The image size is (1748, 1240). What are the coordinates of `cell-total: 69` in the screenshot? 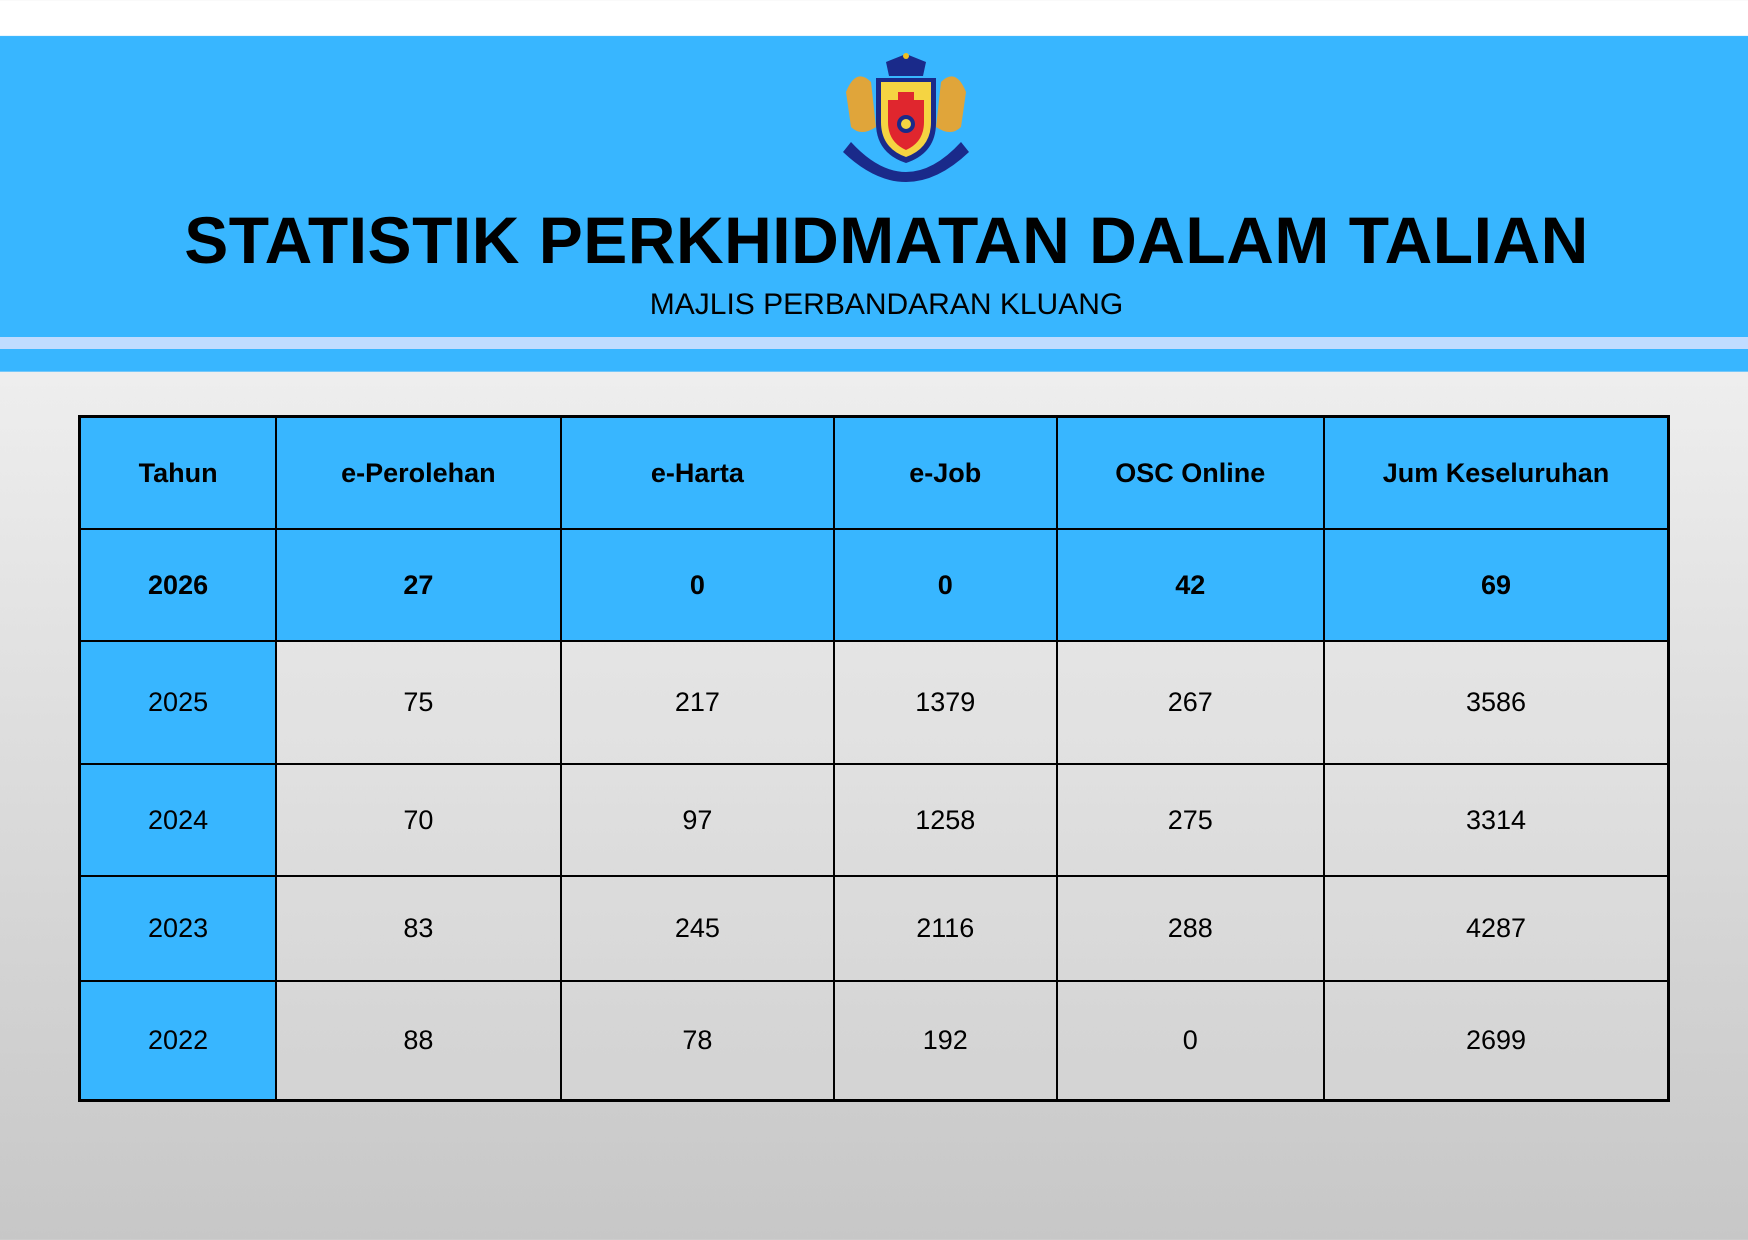 It's located at (1496, 585).